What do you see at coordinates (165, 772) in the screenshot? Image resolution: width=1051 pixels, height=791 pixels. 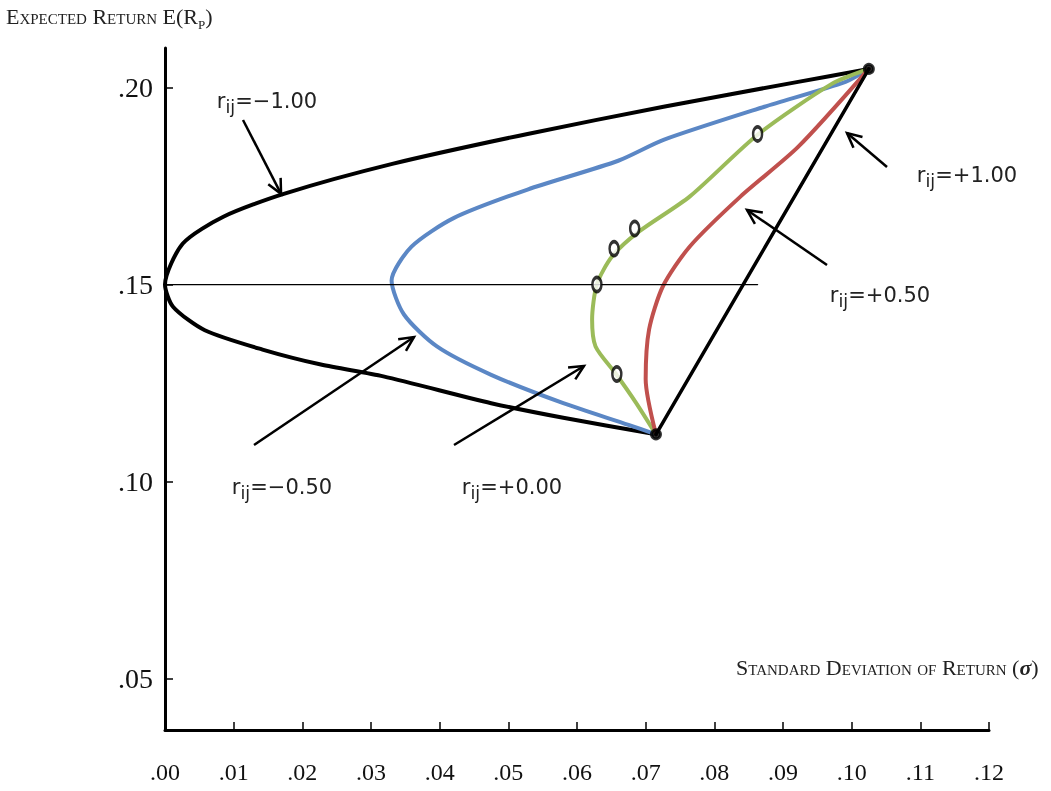 I see `x-tick-label: .00` at bounding box center [165, 772].